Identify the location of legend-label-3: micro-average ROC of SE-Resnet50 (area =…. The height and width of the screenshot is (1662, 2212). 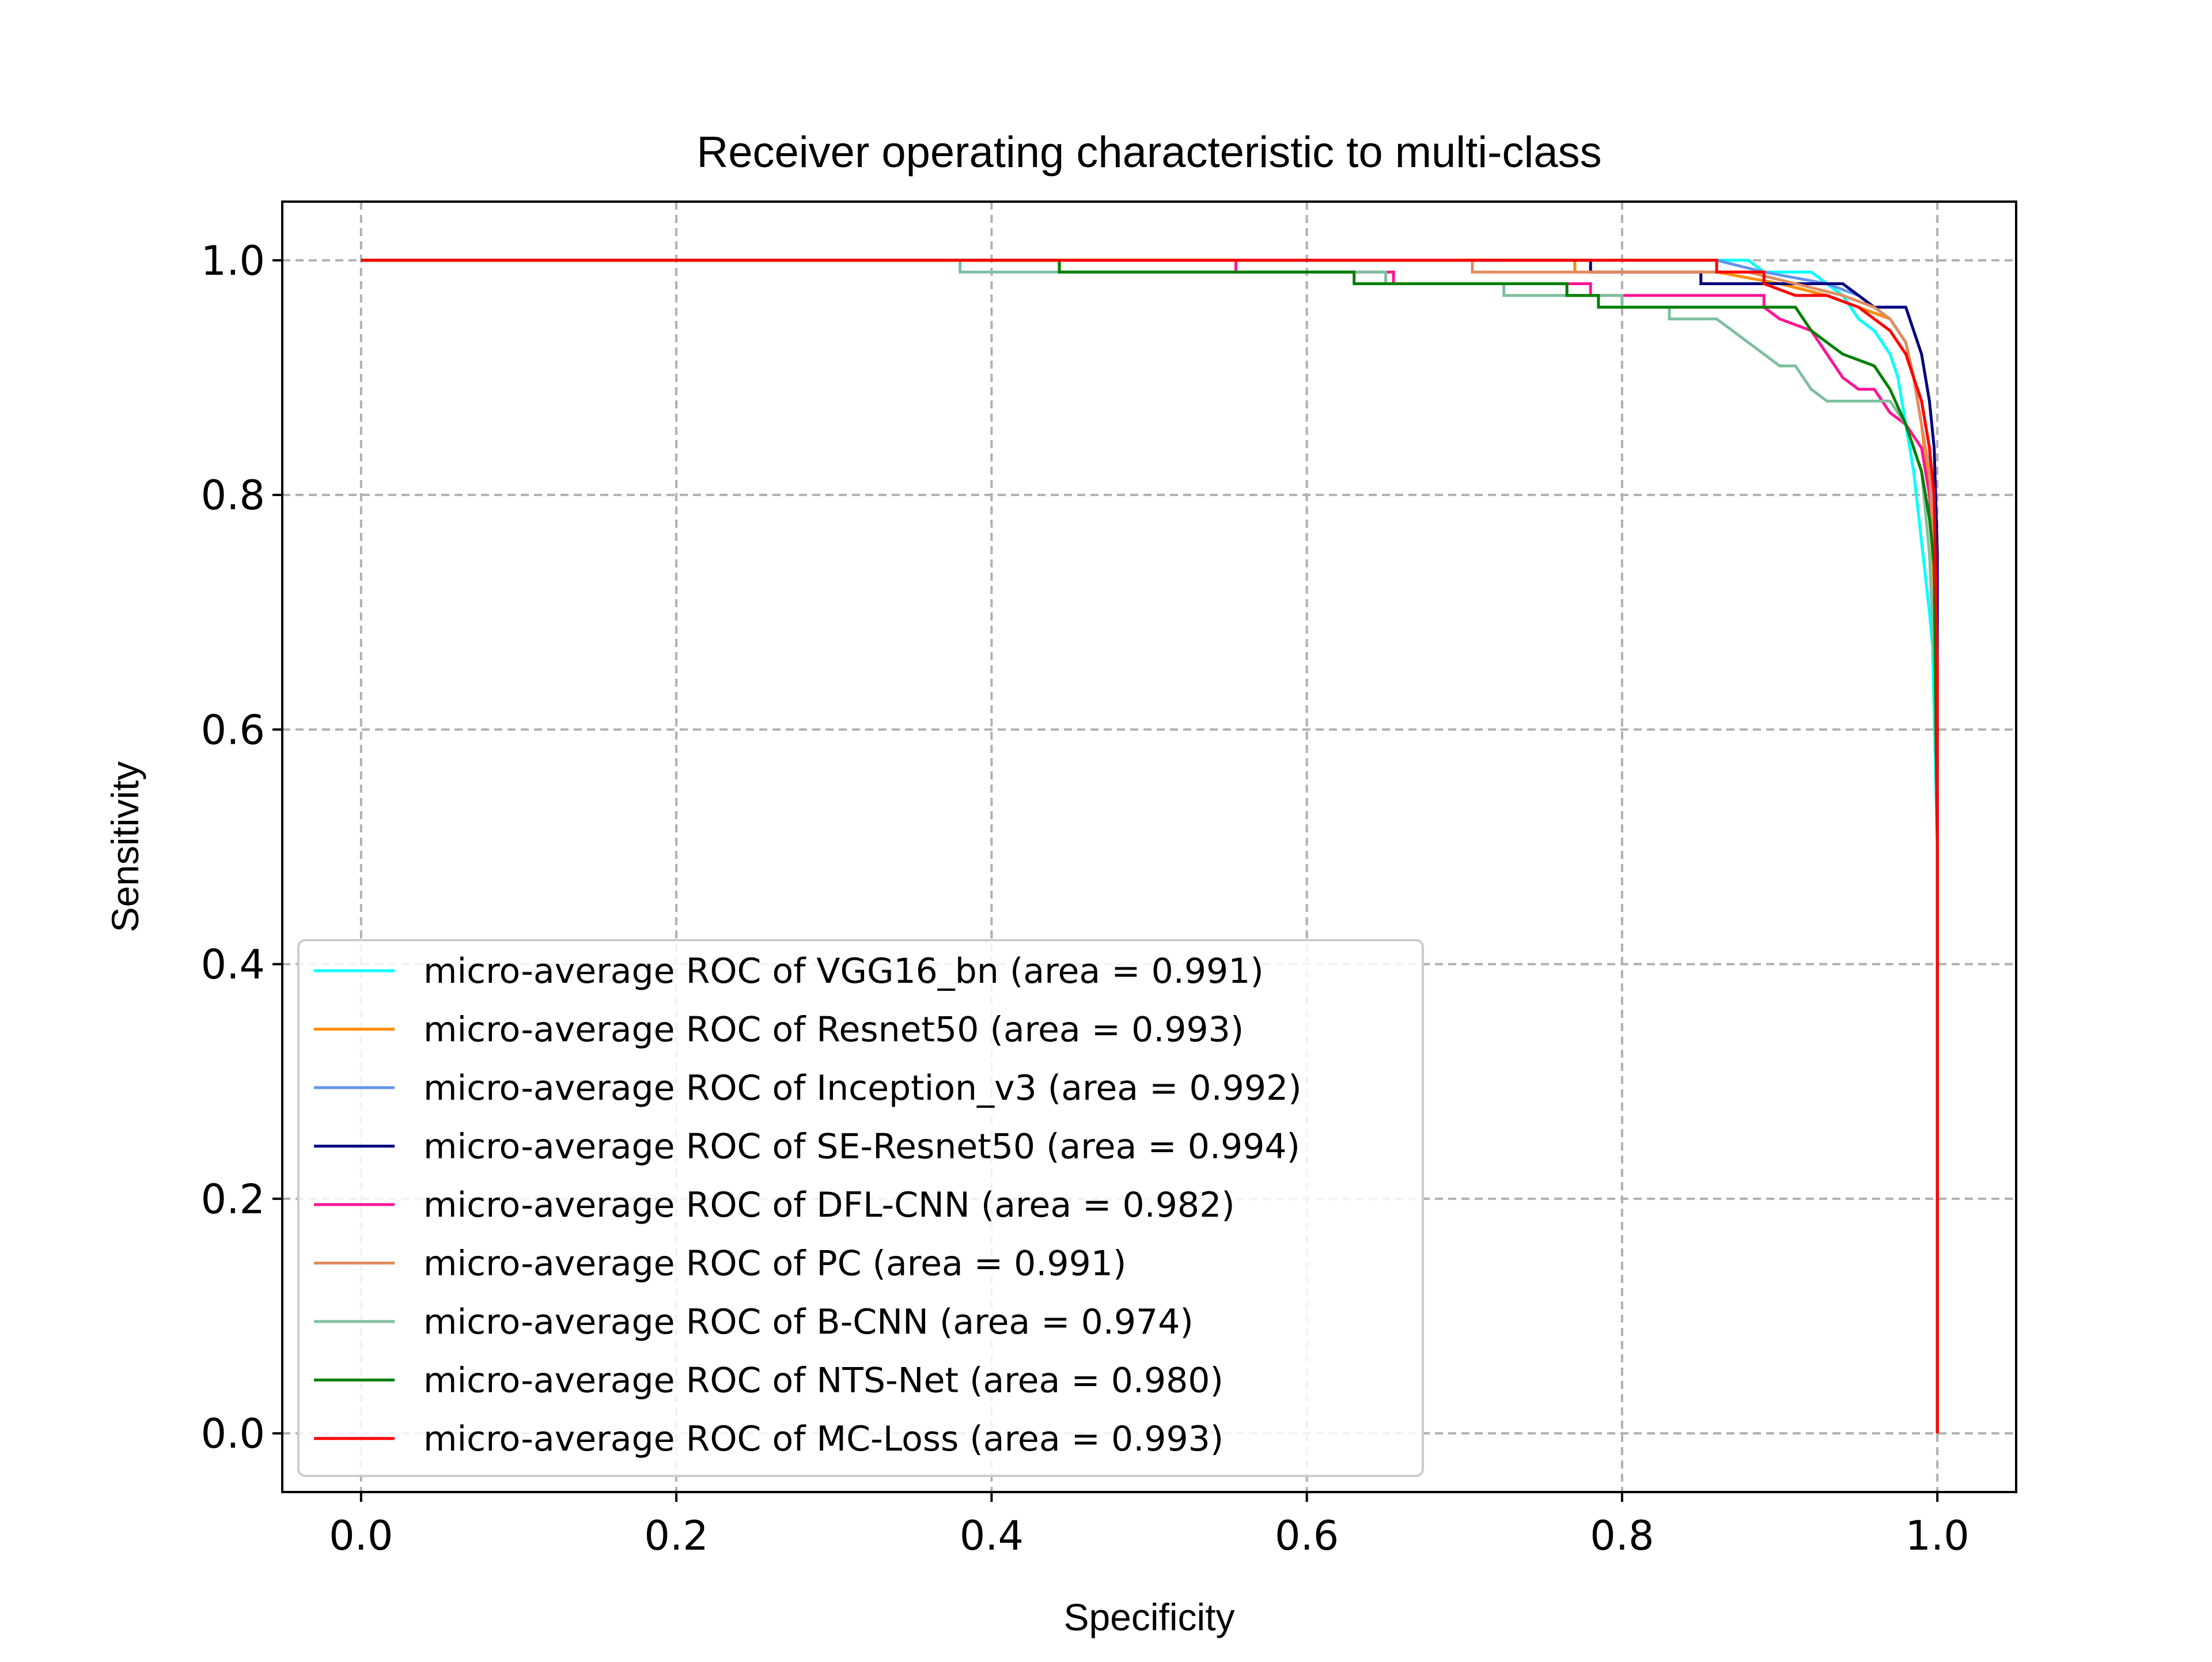
(861, 1147).